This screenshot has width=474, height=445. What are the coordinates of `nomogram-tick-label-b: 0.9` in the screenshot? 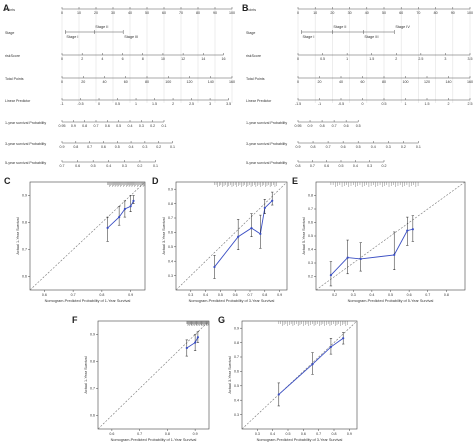 It's located at (298, 147).